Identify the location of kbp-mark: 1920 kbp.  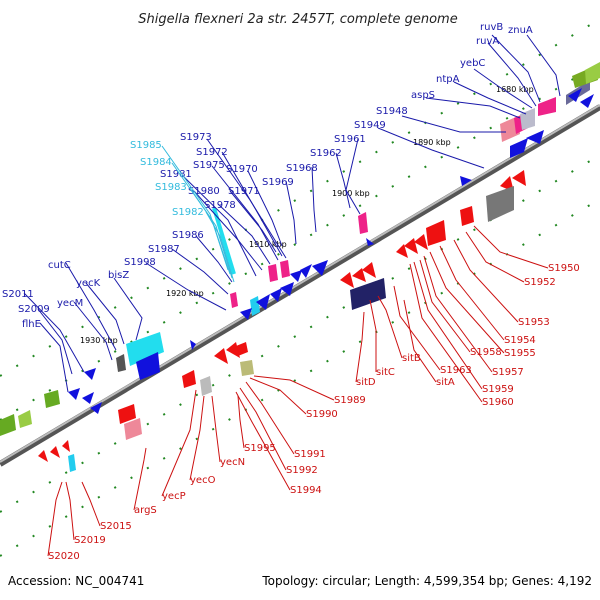
(185, 293).